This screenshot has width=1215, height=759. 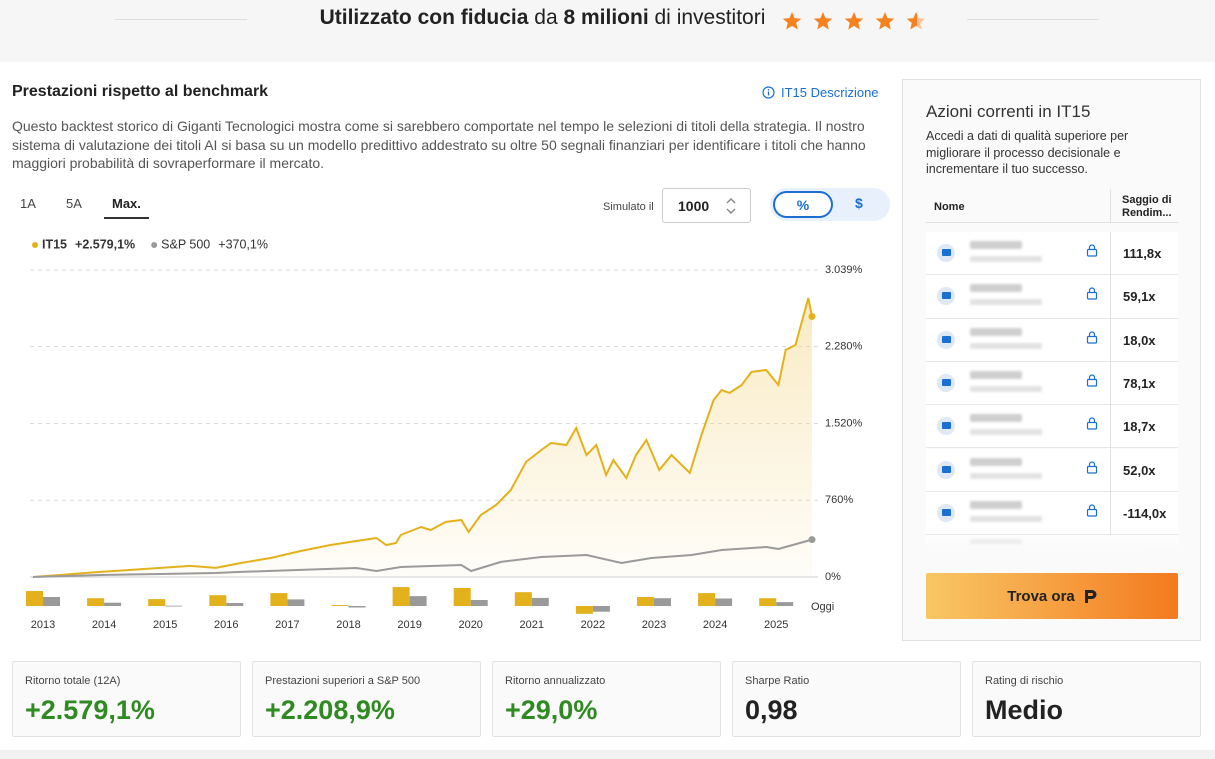 I want to click on column-header: Nome, so click(x=949, y=207).